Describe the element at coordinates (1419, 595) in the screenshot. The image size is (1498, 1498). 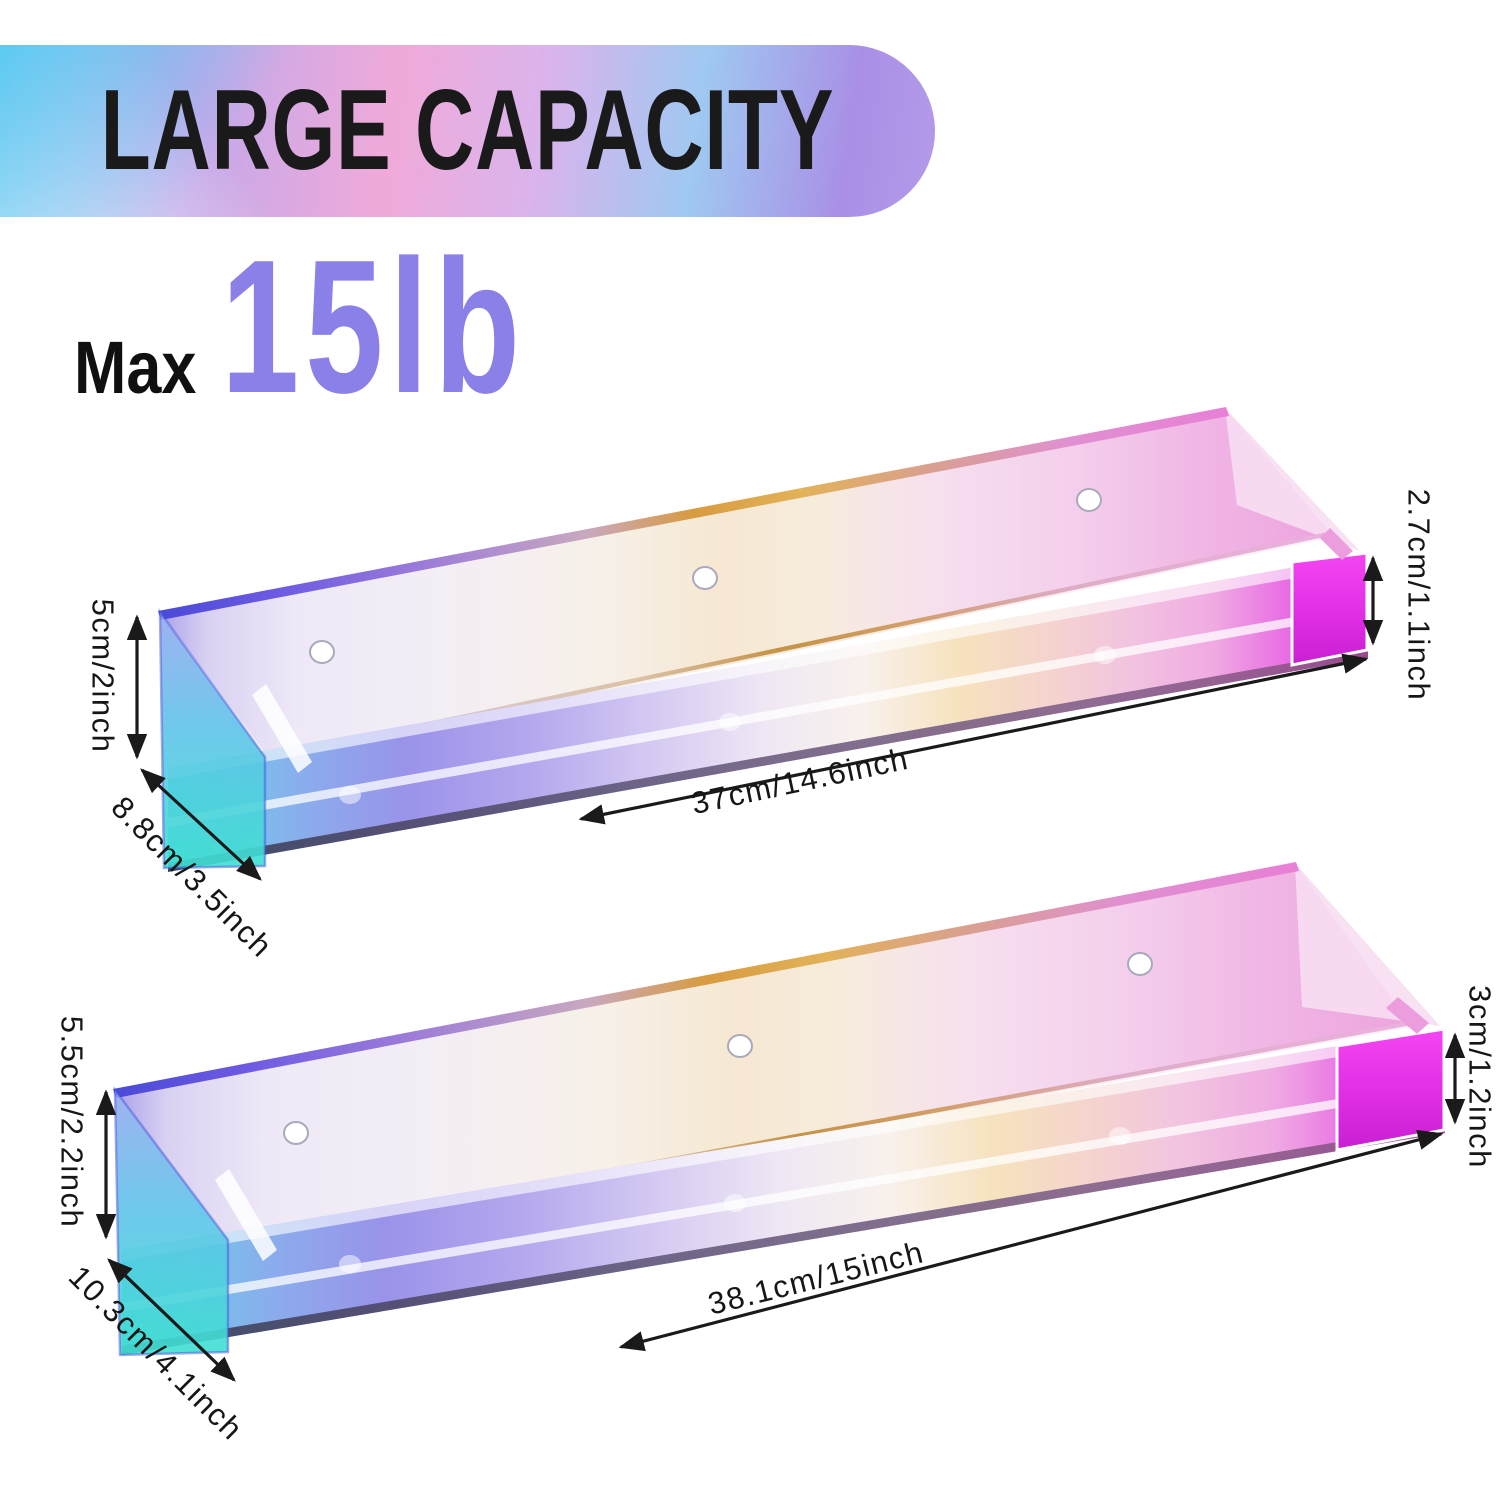
I see `lip-height-dimension-label: 2.7cm/1.1inch` at that location.